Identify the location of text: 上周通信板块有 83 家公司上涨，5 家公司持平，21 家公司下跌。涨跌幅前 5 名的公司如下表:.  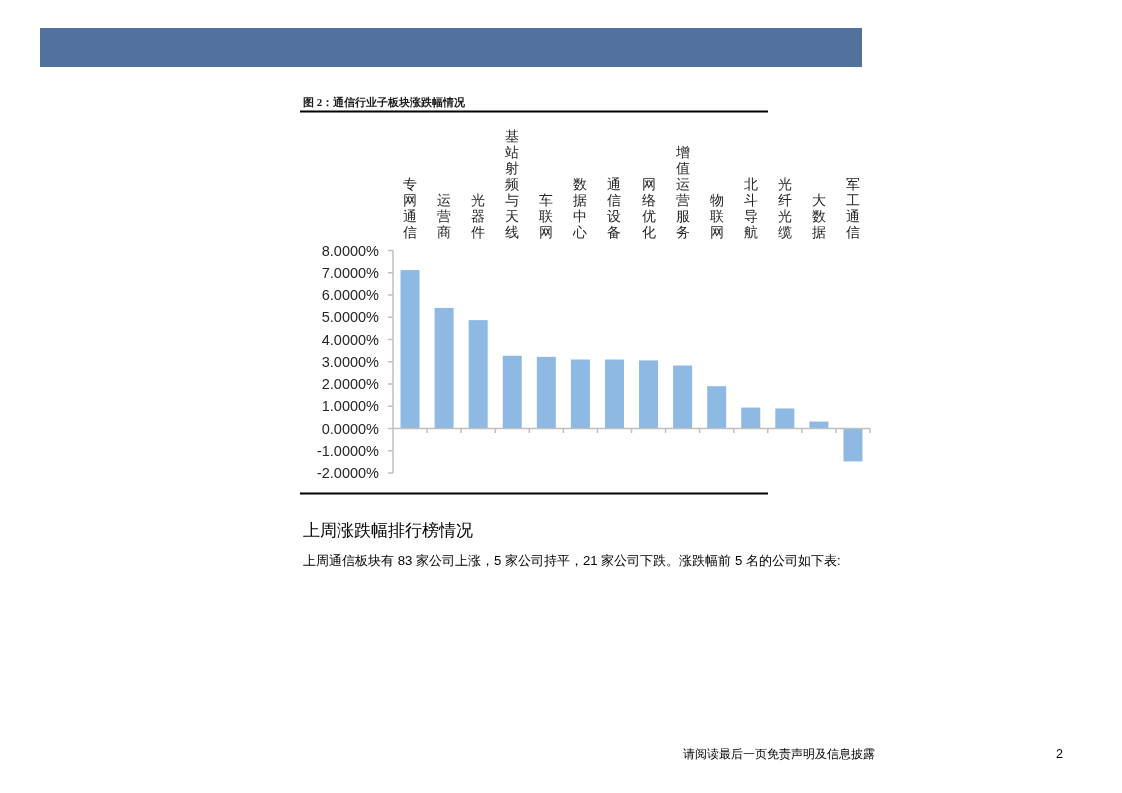
(572, 560).